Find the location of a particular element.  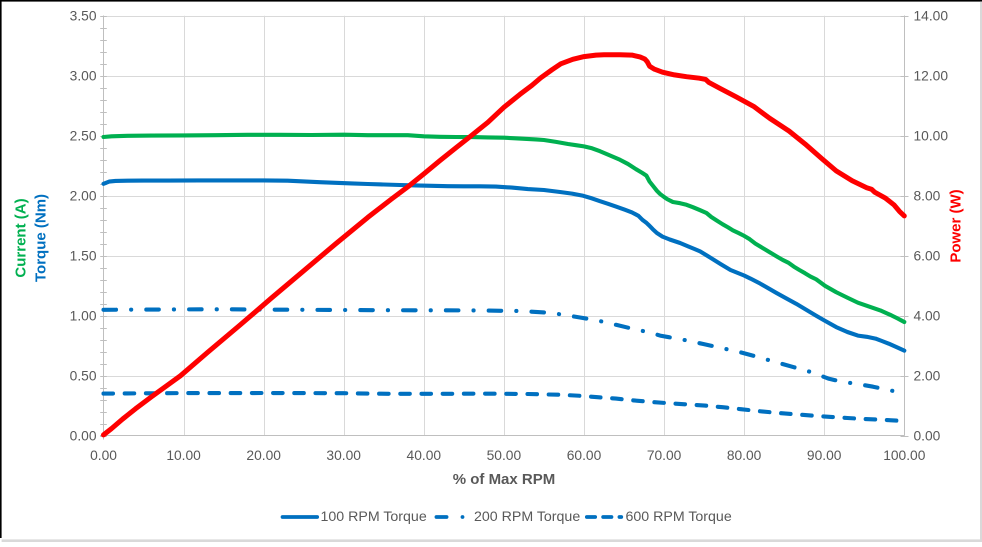

svg-text: 2.50 is located at coordinates (83, 136).